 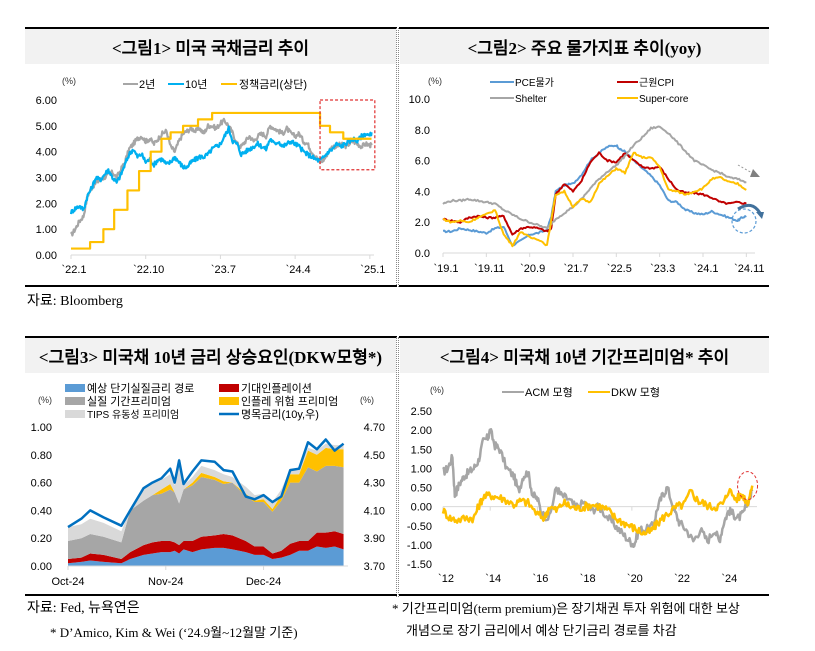 I want to click on x-tick-label: `25.1, so click(x=372, y=270).